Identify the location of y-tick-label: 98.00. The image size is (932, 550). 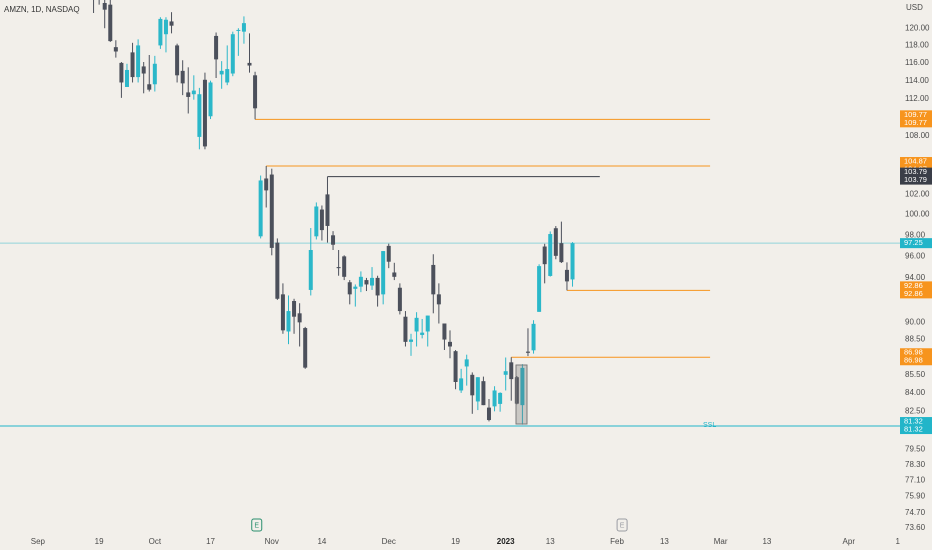
(915, 234).